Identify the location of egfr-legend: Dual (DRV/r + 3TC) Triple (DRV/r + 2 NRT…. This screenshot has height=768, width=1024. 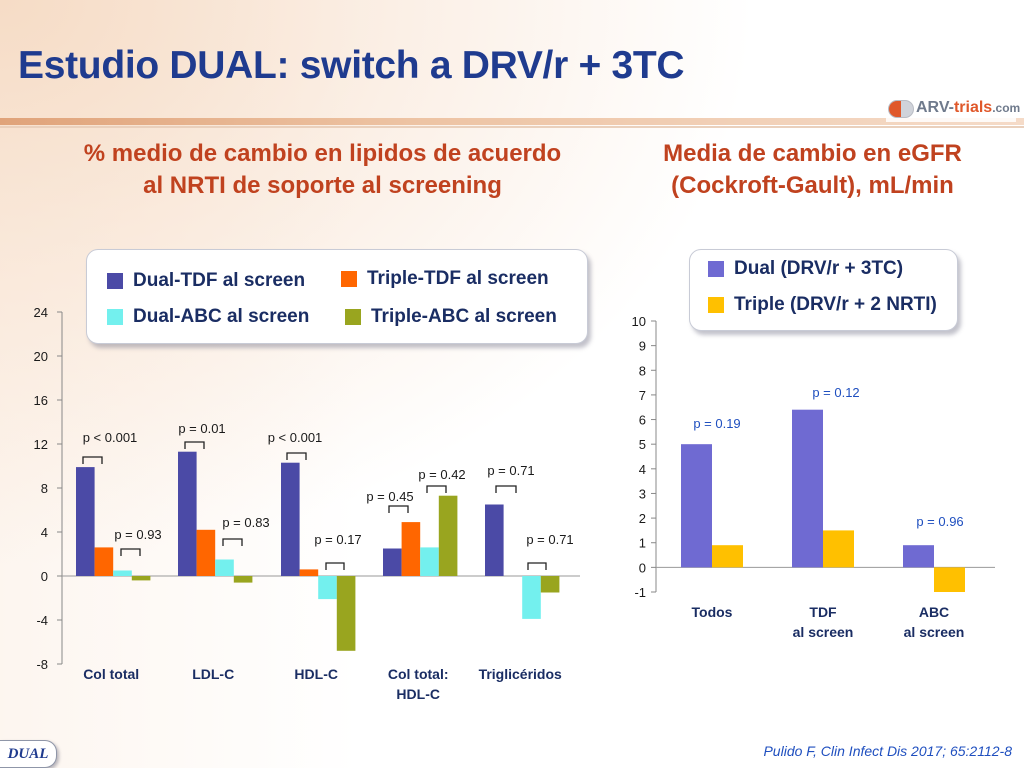
(823, 290).